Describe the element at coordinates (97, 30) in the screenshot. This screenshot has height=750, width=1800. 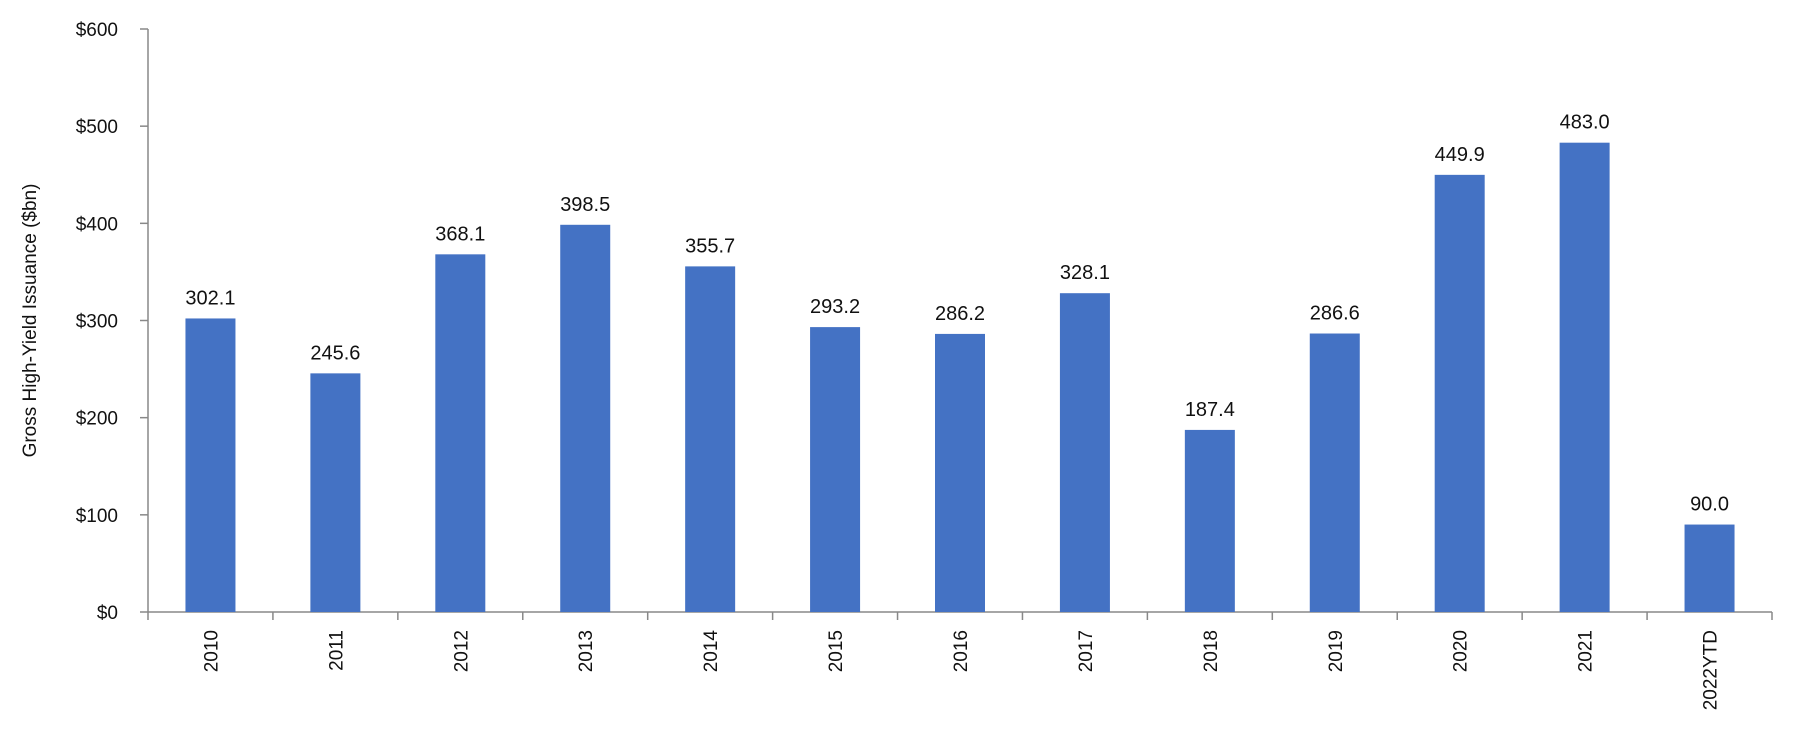
I see `y-tick-label: $600` at that location.